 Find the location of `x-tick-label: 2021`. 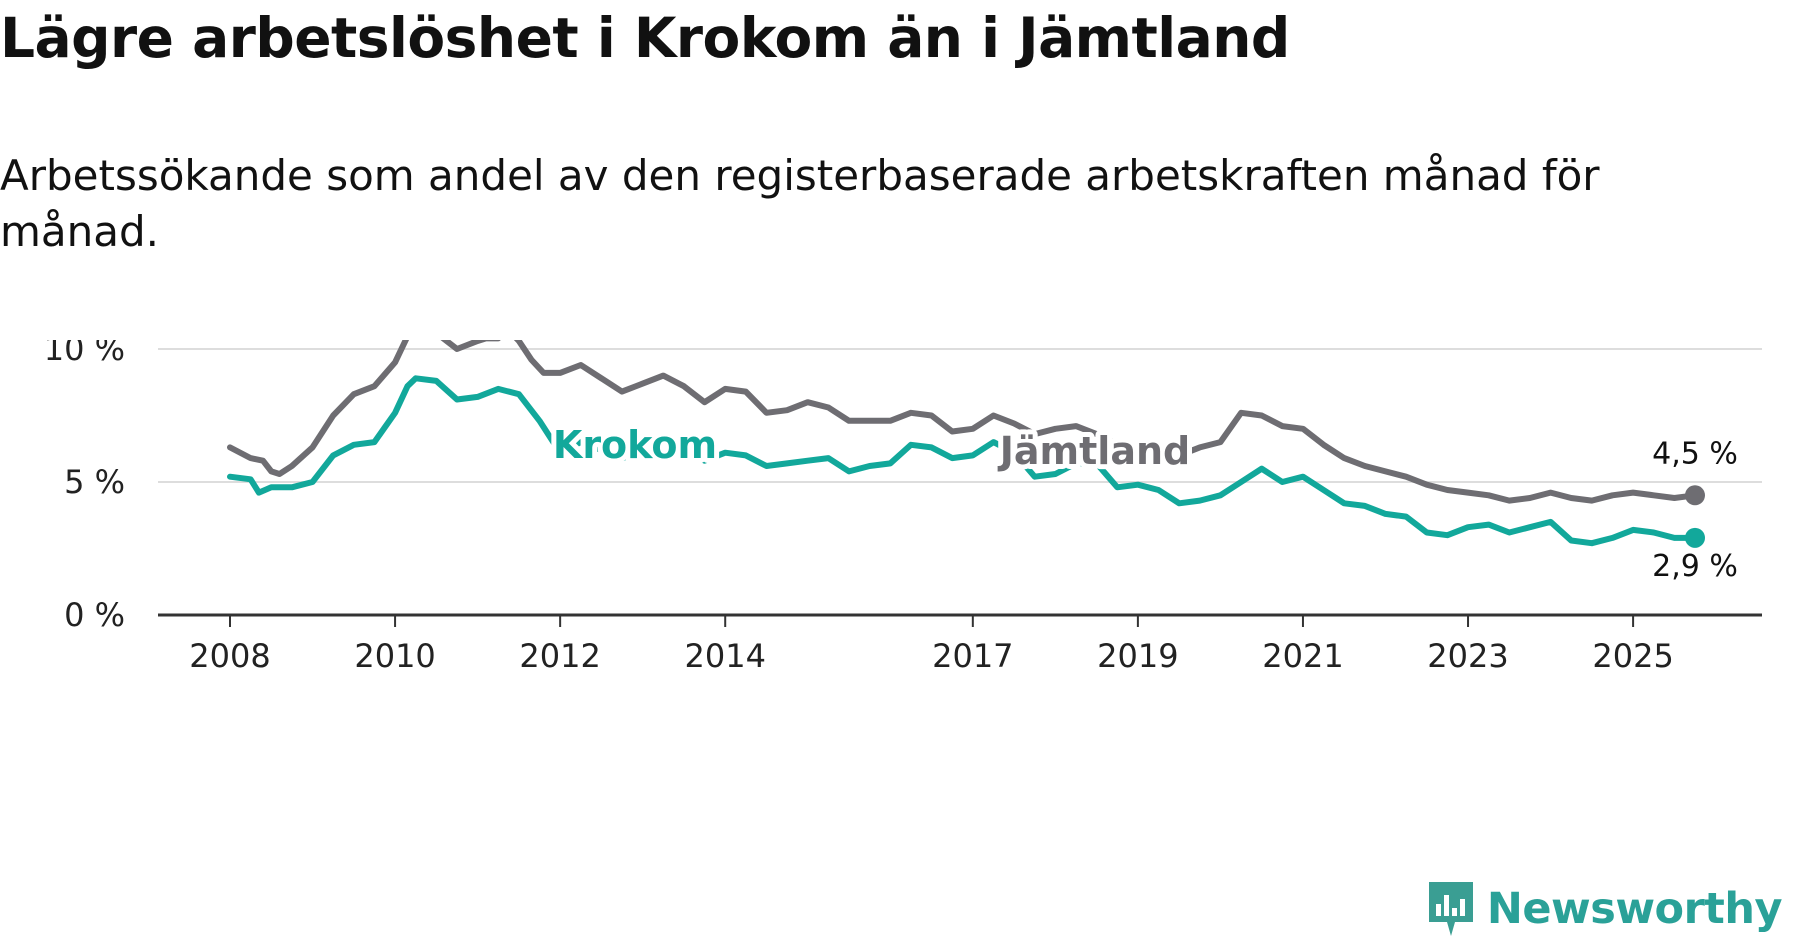

x-tick-label: 2021 is located at coordinates (1302, 656).